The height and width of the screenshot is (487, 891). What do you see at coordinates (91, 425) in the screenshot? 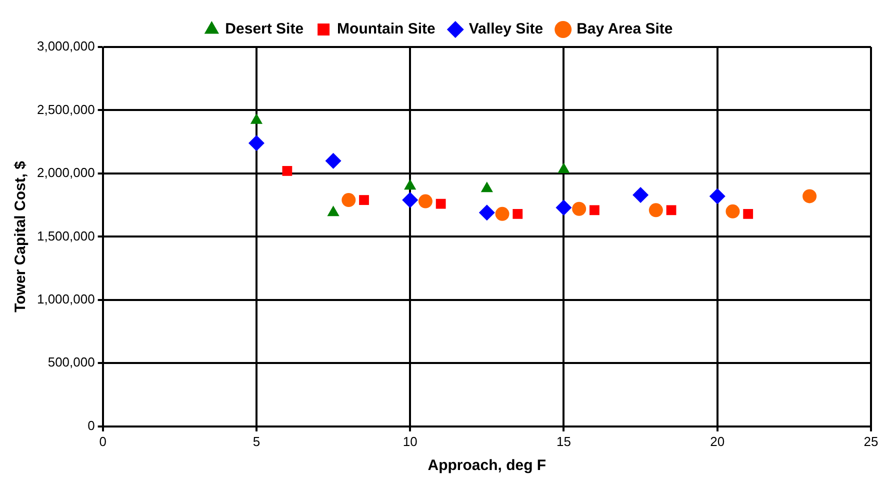
I see `y-tick-label: 0` at bounding box center [91, 425].